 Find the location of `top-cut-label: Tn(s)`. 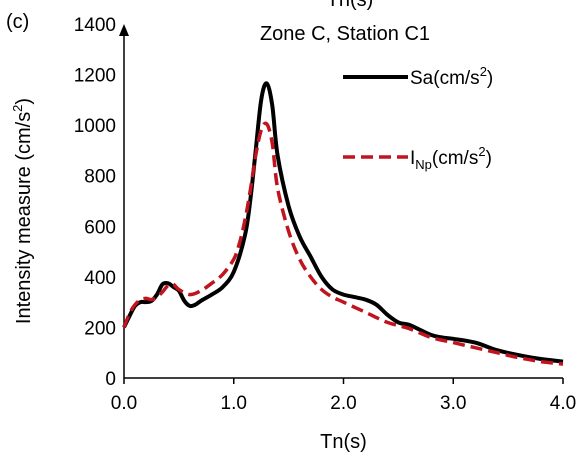

top-cut-label: Tn(s) is located at coordinates (350, 5).